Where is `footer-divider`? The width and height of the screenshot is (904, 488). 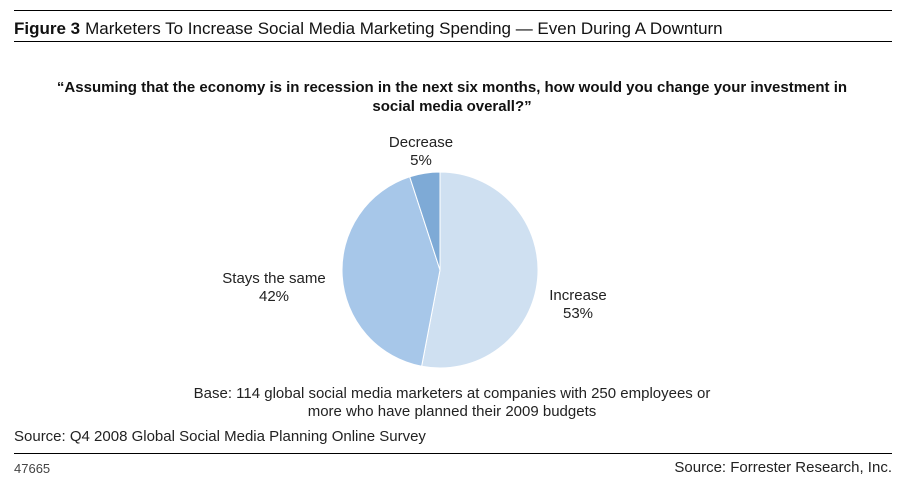
footer-divider is located at coordinates (453, 453).